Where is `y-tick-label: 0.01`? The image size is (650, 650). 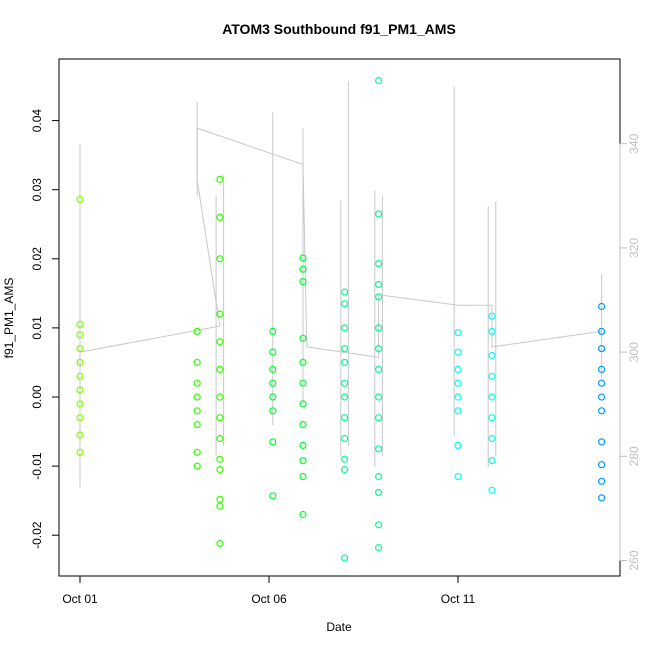
y-tick-label: 0.01 is located at coordinates (37, 328).